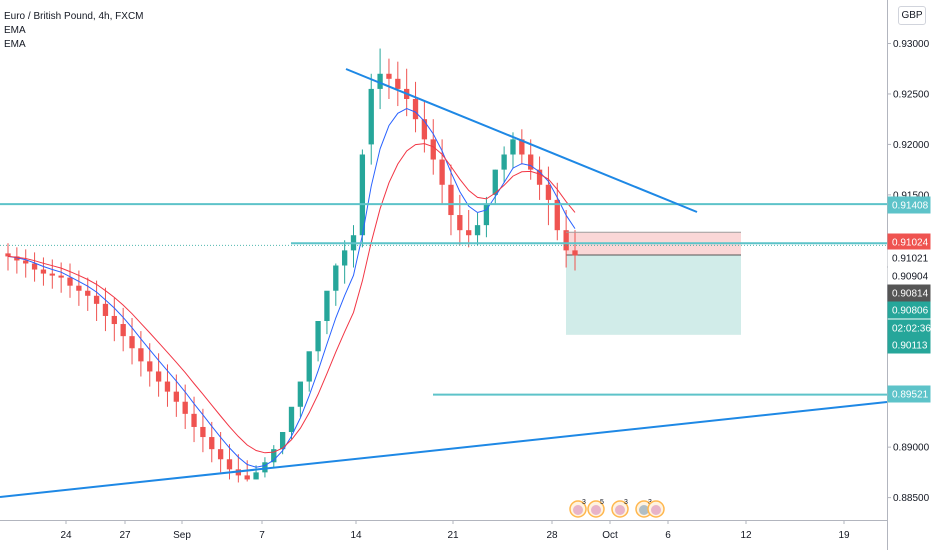  I want to click on indicator-ema-1: EMA, so click(15, 30).